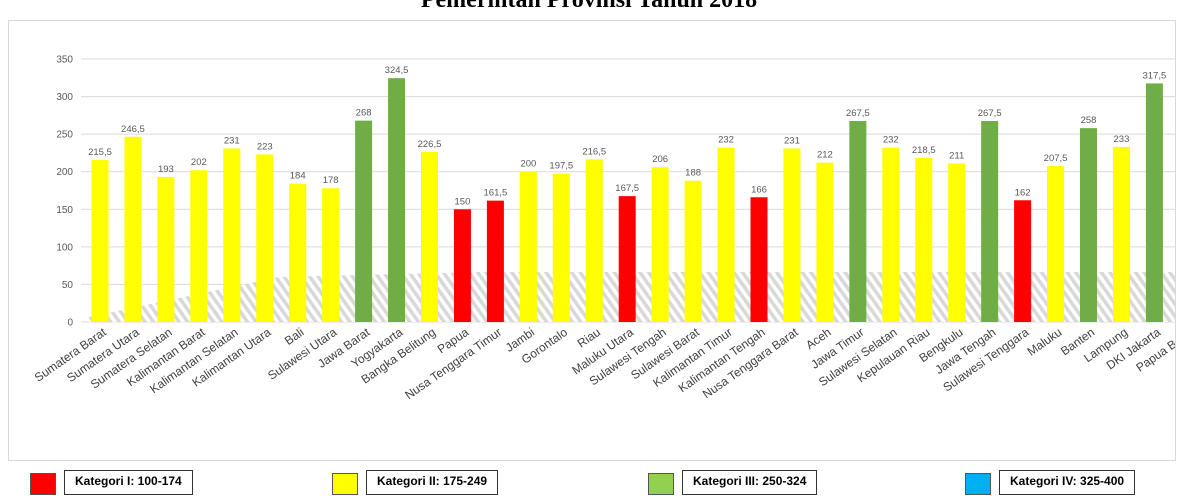 The height and width of the screenshot is (498, 1178). What do you see at coordinates (64, 192) in the screenshot?
I see `y-axis-ticks: 0 50 100 150 200 250 300 350` at bounding box center [64, 192].